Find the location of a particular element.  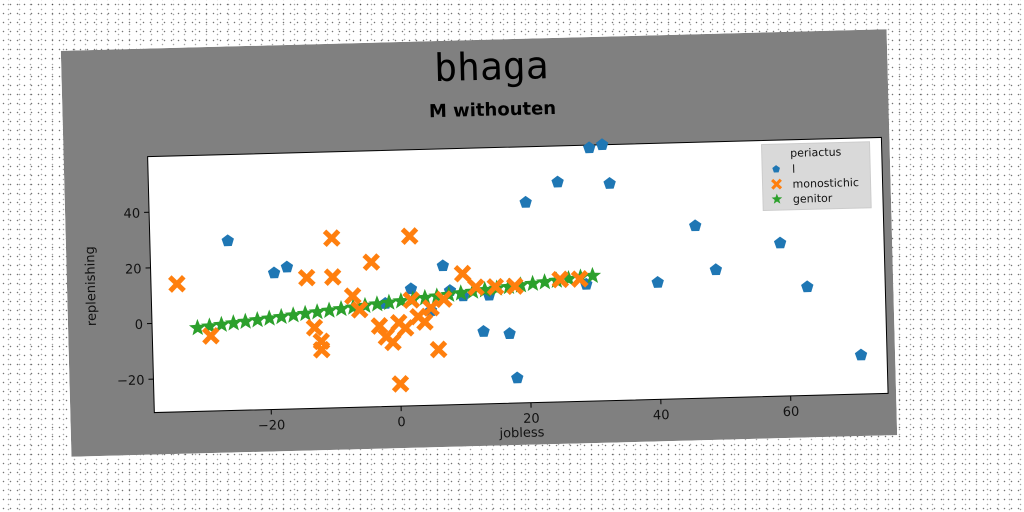

legend-title: periactus is located at coordinates (816, 152).